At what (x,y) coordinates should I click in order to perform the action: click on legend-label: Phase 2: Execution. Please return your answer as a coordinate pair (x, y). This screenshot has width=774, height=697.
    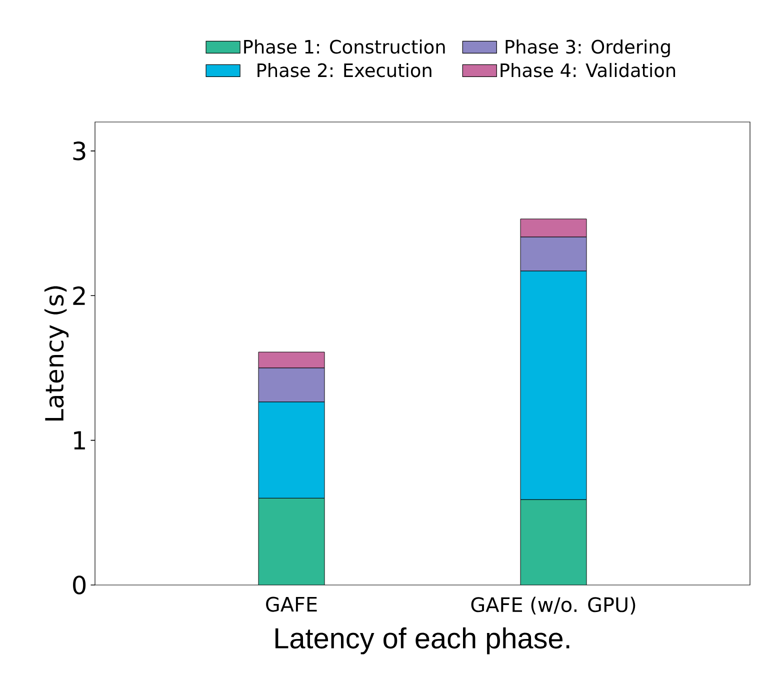
    Looking at the image, I should click on (345, 70).